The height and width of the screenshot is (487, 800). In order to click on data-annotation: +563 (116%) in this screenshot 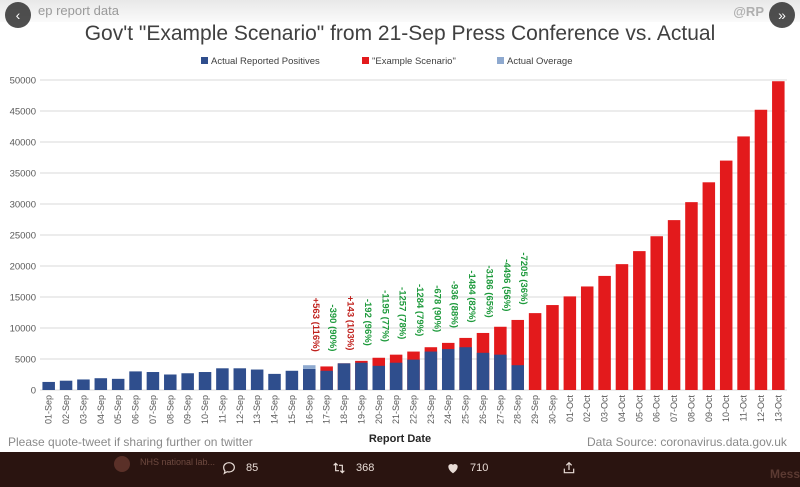, I will do `click(315, 325)`.